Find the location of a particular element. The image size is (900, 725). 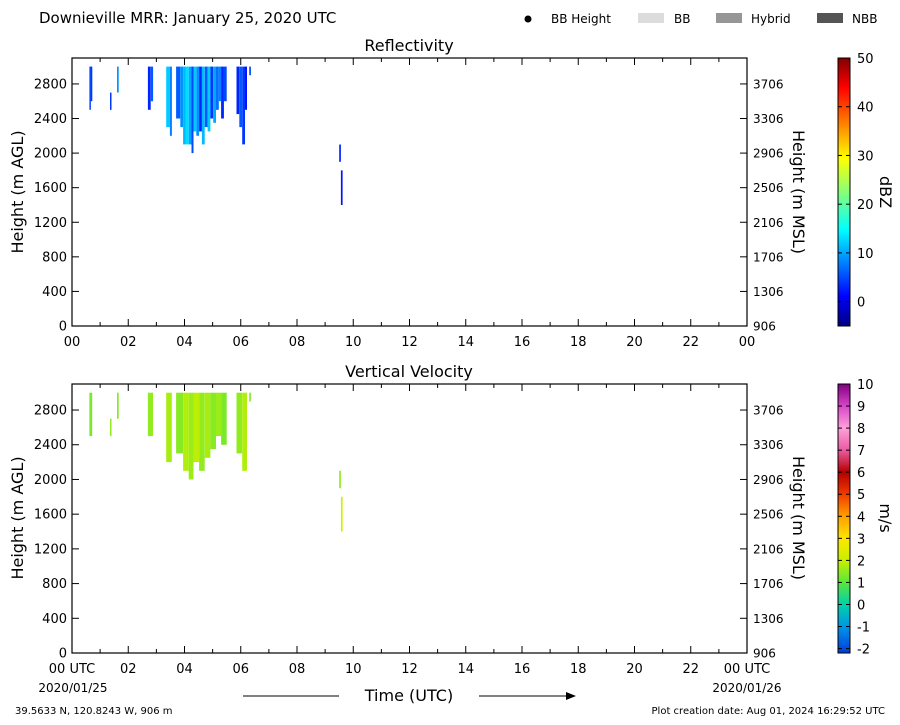

colorbar-tick-label: 6 is located at coordinates (861, 473).